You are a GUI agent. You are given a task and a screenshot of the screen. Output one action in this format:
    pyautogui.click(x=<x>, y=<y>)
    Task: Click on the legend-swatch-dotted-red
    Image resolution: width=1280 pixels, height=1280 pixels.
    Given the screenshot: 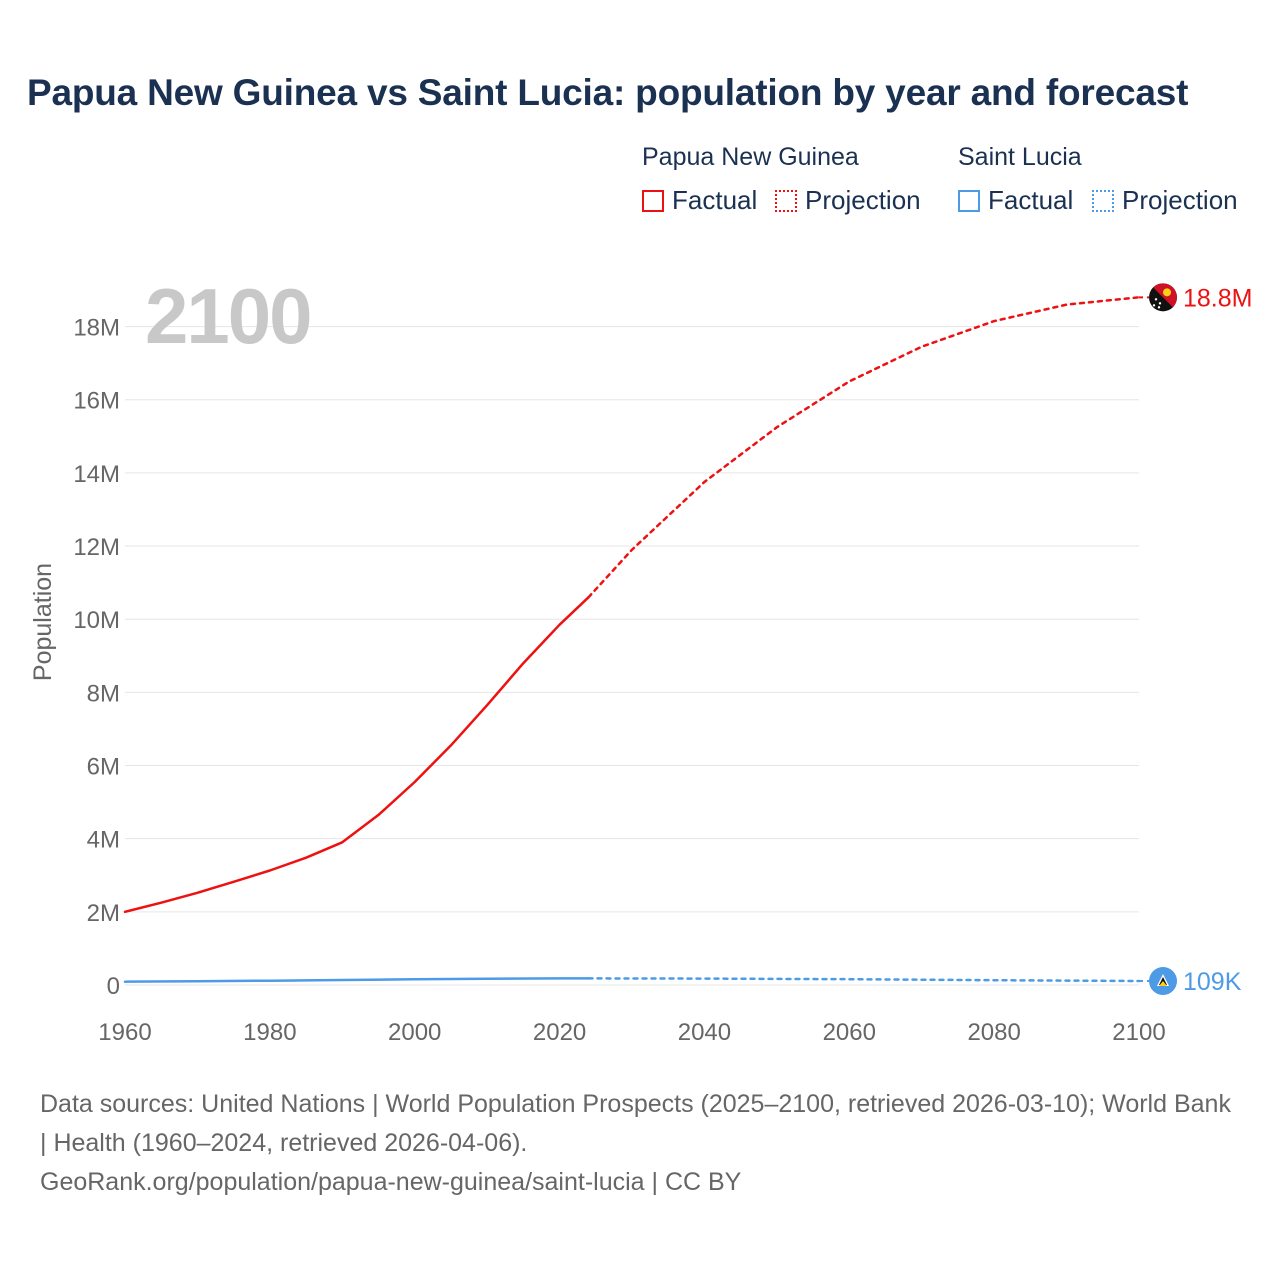 What is the action you would take?
    pyautogui.click(x=786, y=200)
    